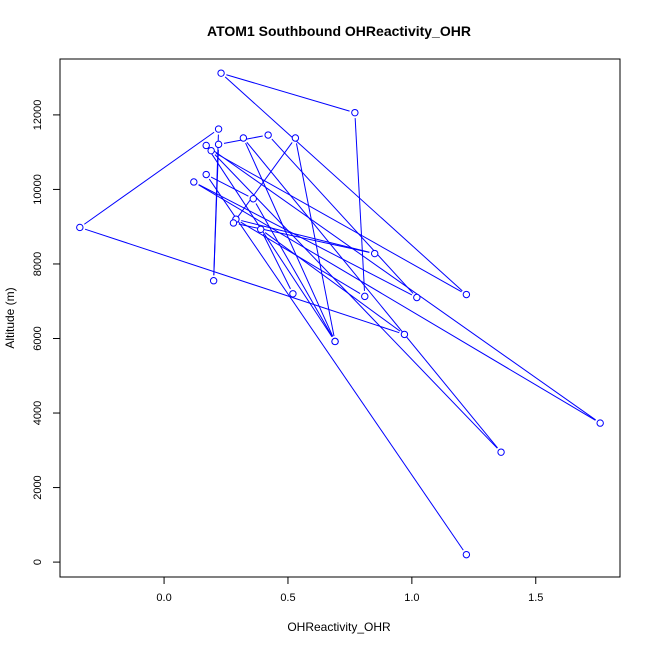  Describe the element at coordinates (38, 115) in the screenshot. I see `y-tick-label: 12000` at that location.